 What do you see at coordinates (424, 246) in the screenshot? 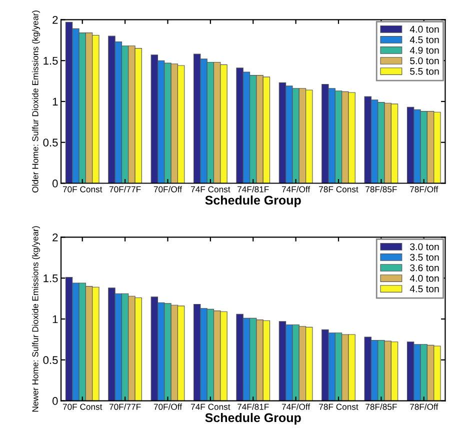
I see `legend-label: 3.0 ton` at bounding box center [424, 246].